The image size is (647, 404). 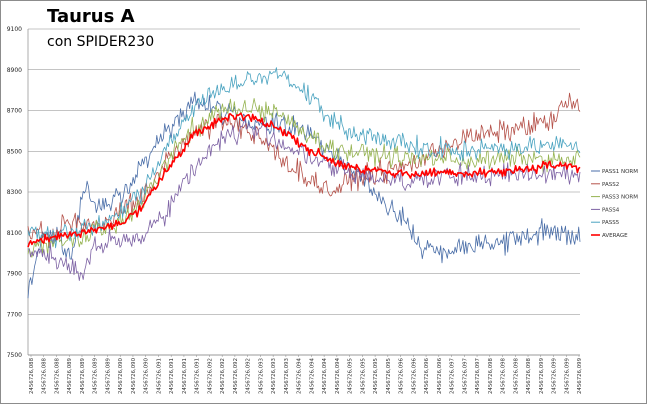 What do you see at coordinates (610, 185) in the screenshot?
I see `legend-label: PASS2` at bounding box center [610, 185].